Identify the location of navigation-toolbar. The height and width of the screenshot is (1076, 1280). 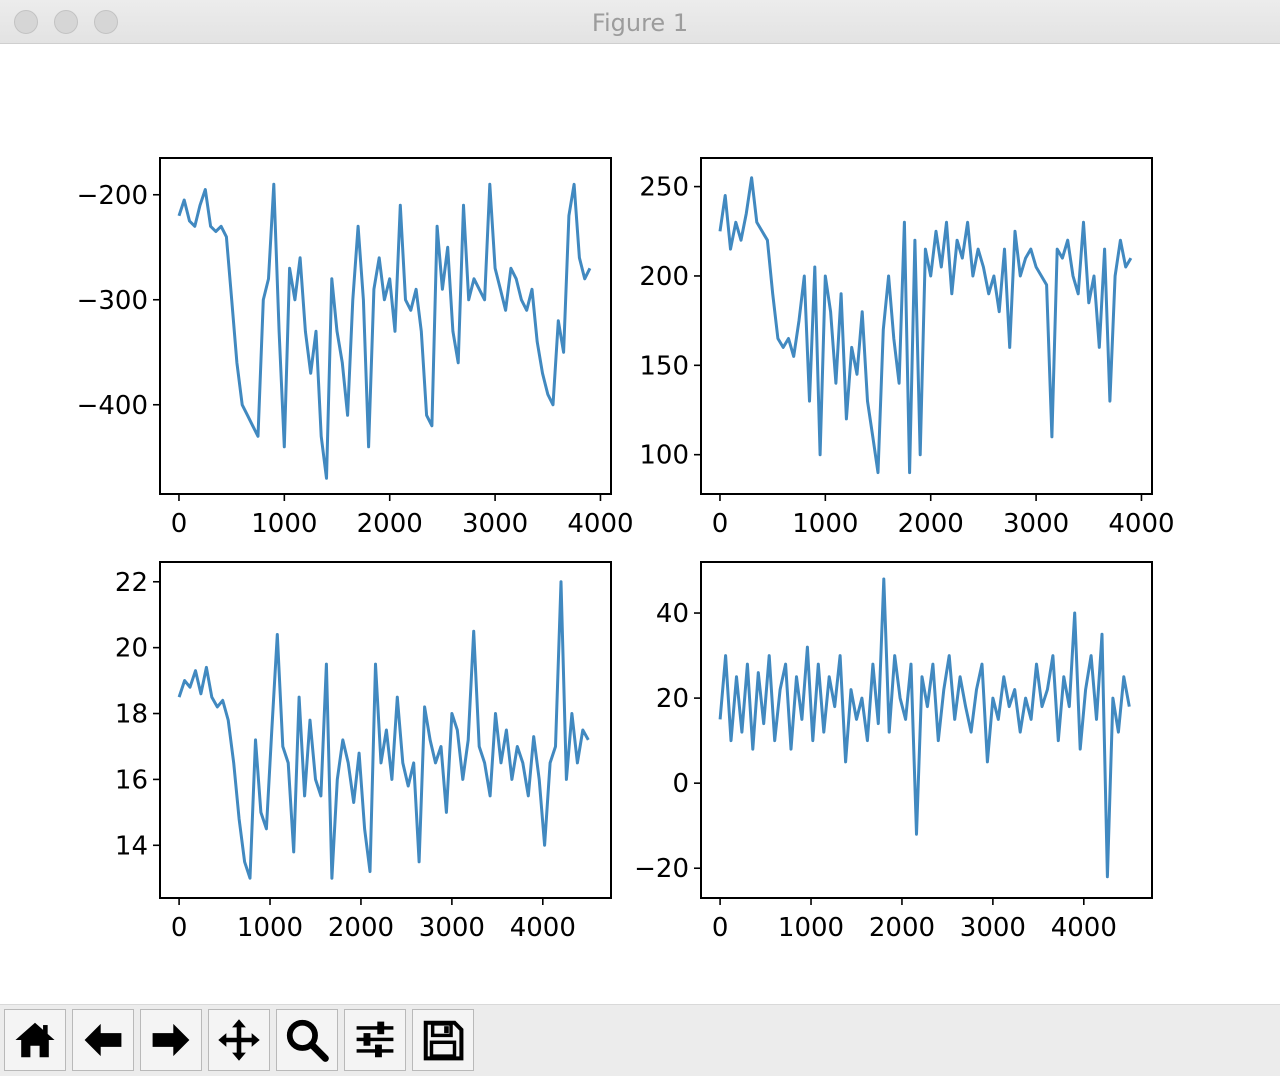
(640, 1040).